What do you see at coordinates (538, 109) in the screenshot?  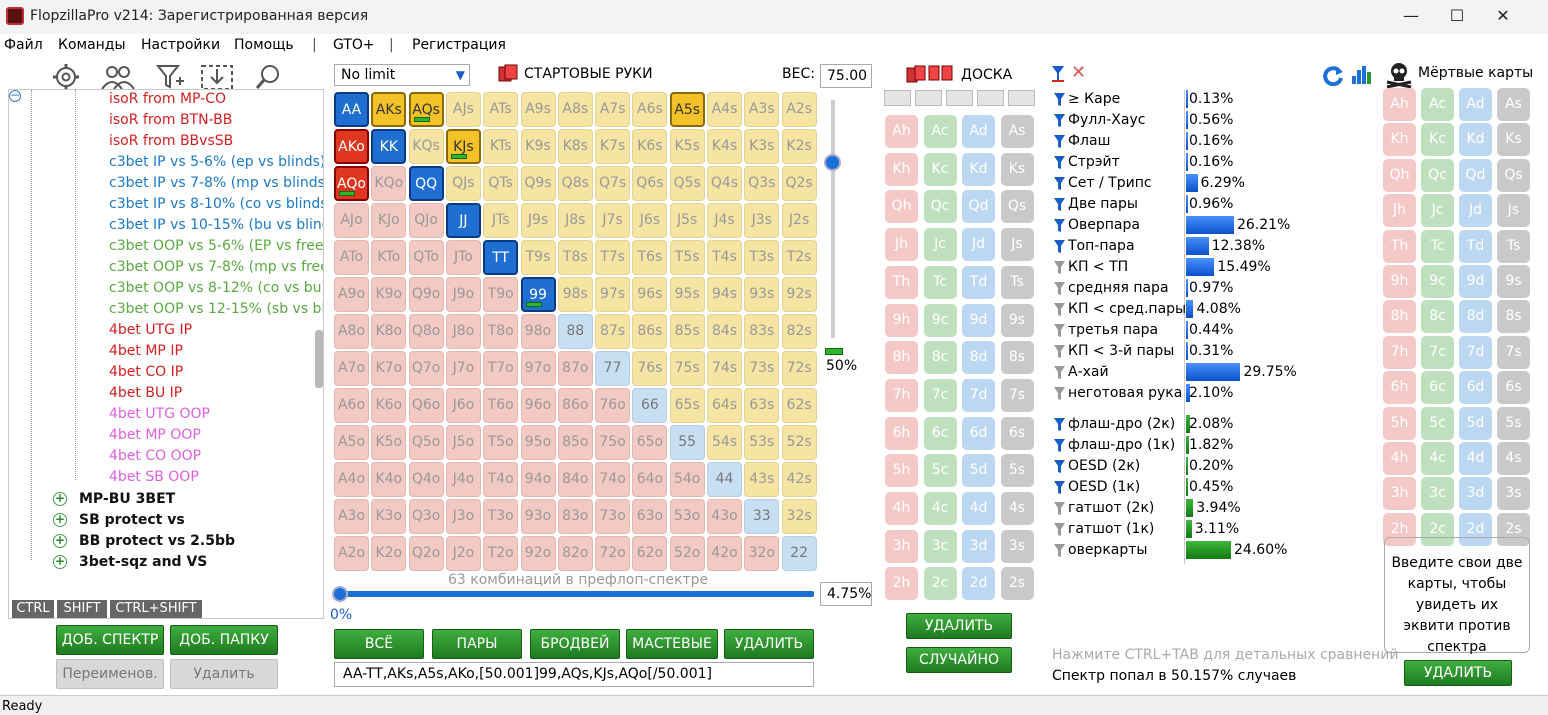 I see `hand-cell: A9s` at bounding box center [538, 109].